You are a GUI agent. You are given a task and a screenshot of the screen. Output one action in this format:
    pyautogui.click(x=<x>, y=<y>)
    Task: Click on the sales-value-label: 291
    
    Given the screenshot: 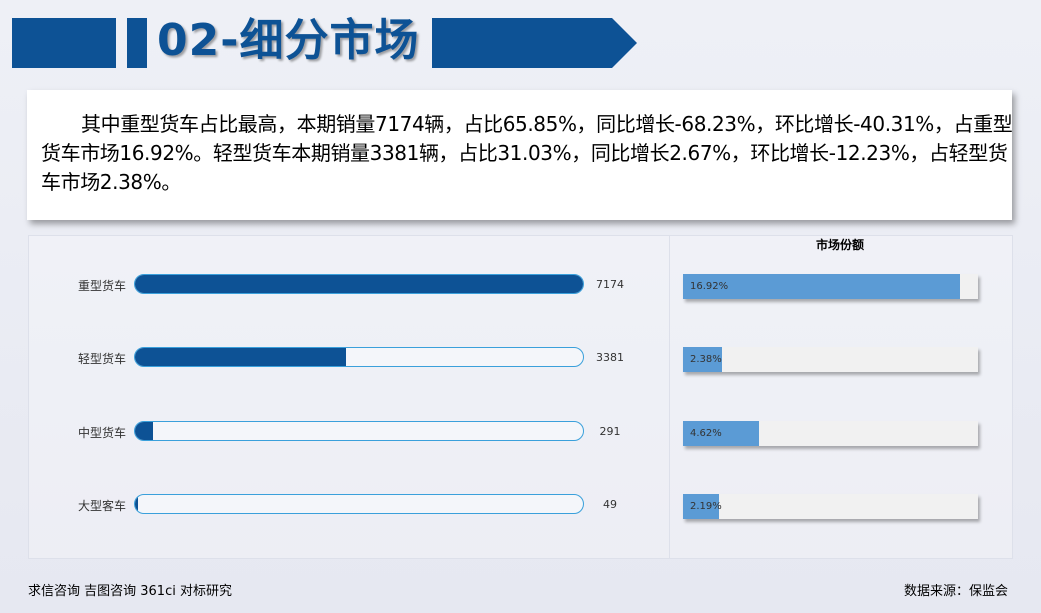 What is the action you would take?
    pyautogui.click(x=610, y=431)
    